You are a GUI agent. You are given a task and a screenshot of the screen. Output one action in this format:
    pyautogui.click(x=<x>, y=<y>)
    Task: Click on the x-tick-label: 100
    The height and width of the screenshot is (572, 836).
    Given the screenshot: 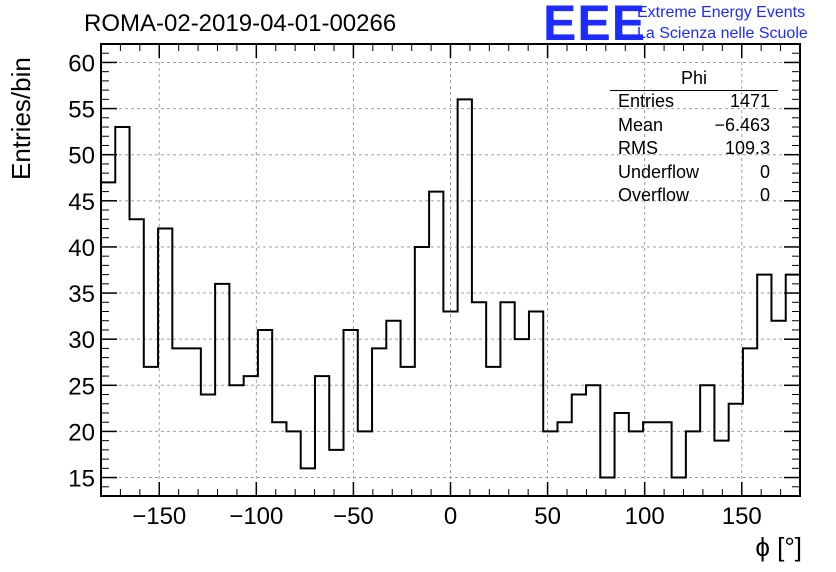 What is the action you would take?
    pyautogui.click(x=645, y=516)
    